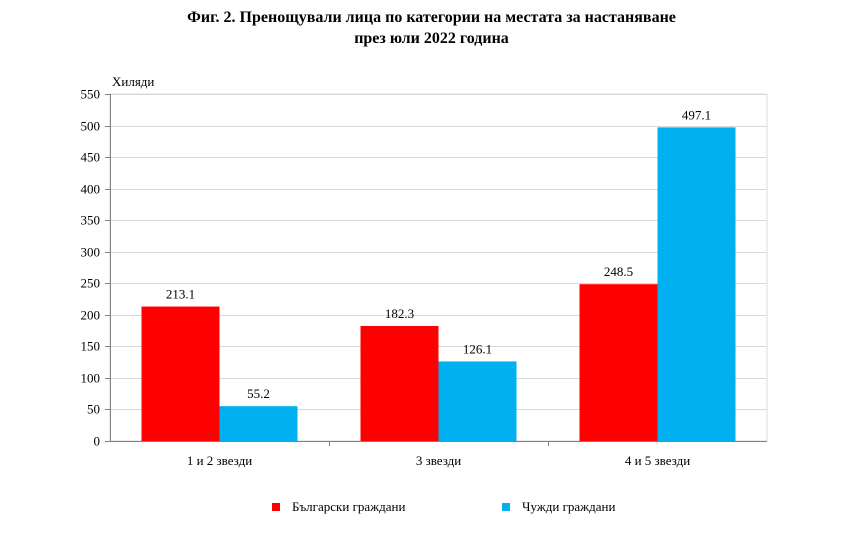  What do you see at coordinates (91, 378) in the screenshot?
I see `y-tick-label-100: 100` at bounding box center [91, 378].